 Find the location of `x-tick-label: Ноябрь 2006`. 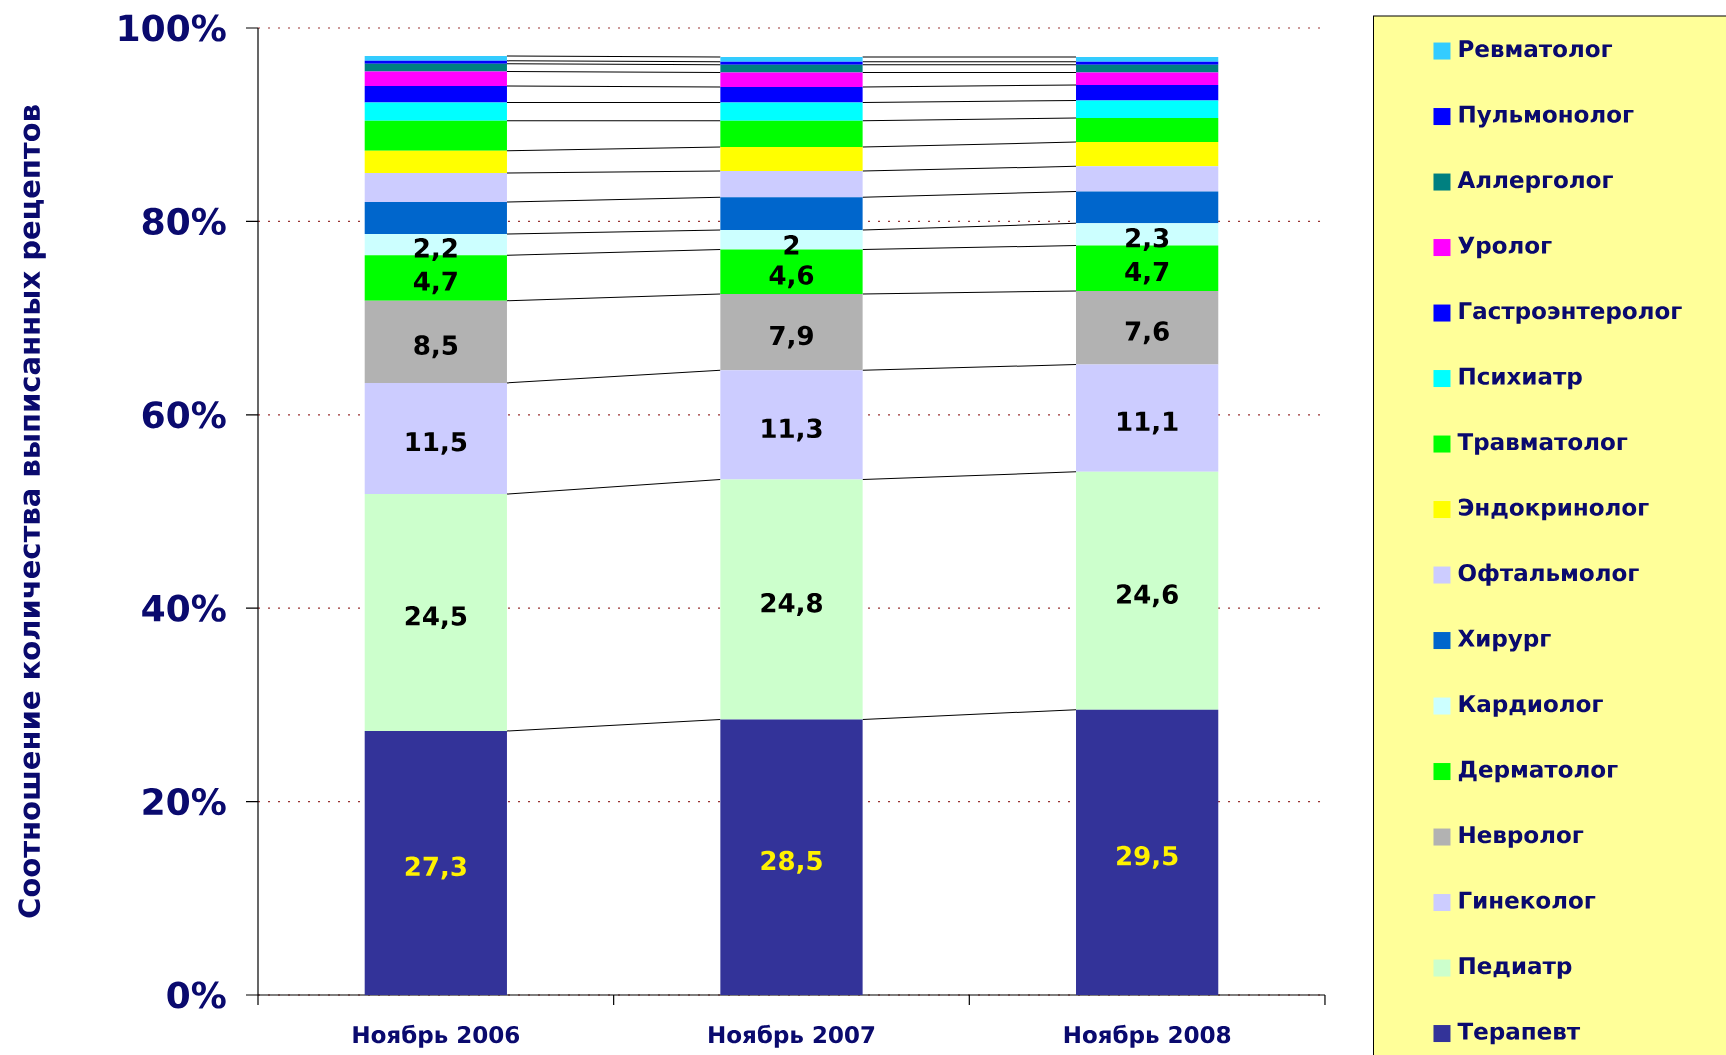

x-tick-label: Ноябрь 2006 is located at coordinates (436, 1036).